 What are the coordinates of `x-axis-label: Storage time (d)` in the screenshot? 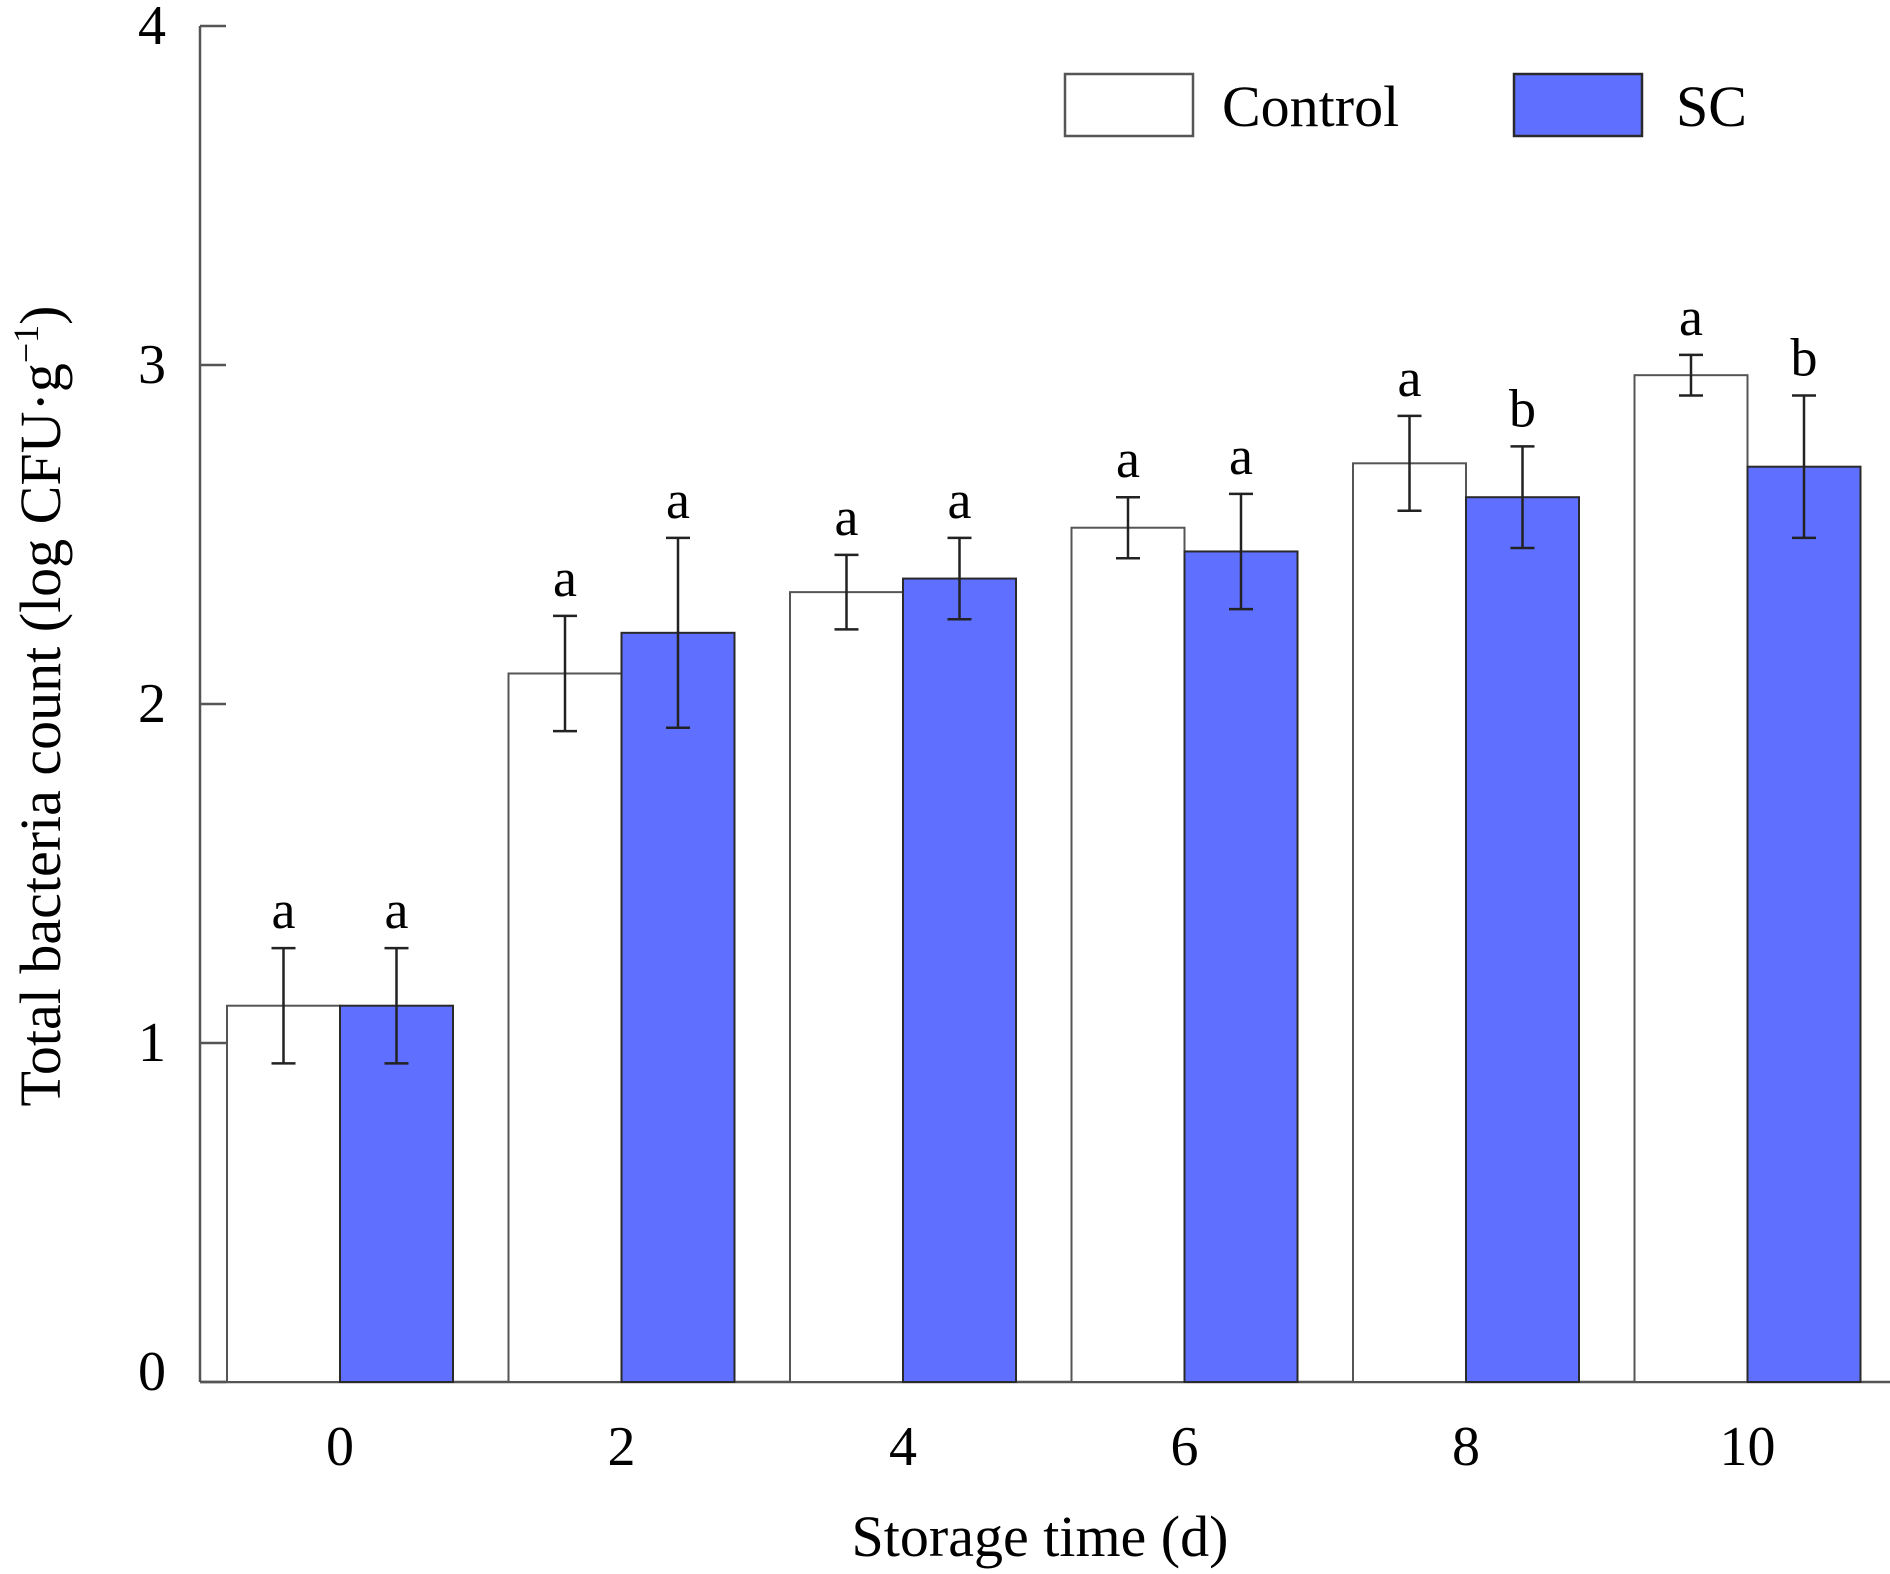 It's located at (1040, 1536).